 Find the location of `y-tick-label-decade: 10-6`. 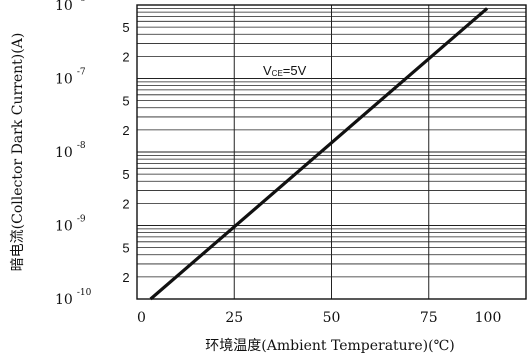

y-tick-label-decade: 10-6 is located at coordinates (70, 7).